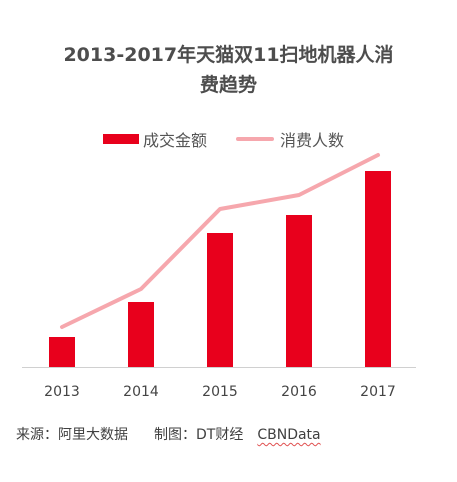  I want to click on chart-footer: 来源：阿里大数据 制图：DT财经 CBNData, so click(168, 434).